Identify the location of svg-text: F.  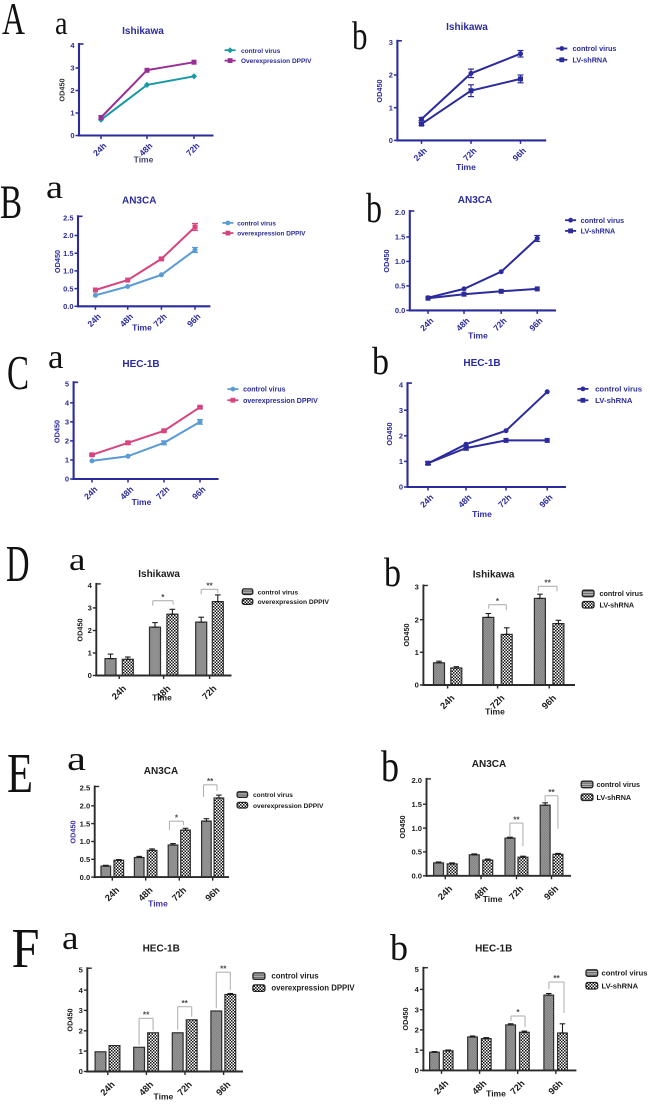
(26, 949).